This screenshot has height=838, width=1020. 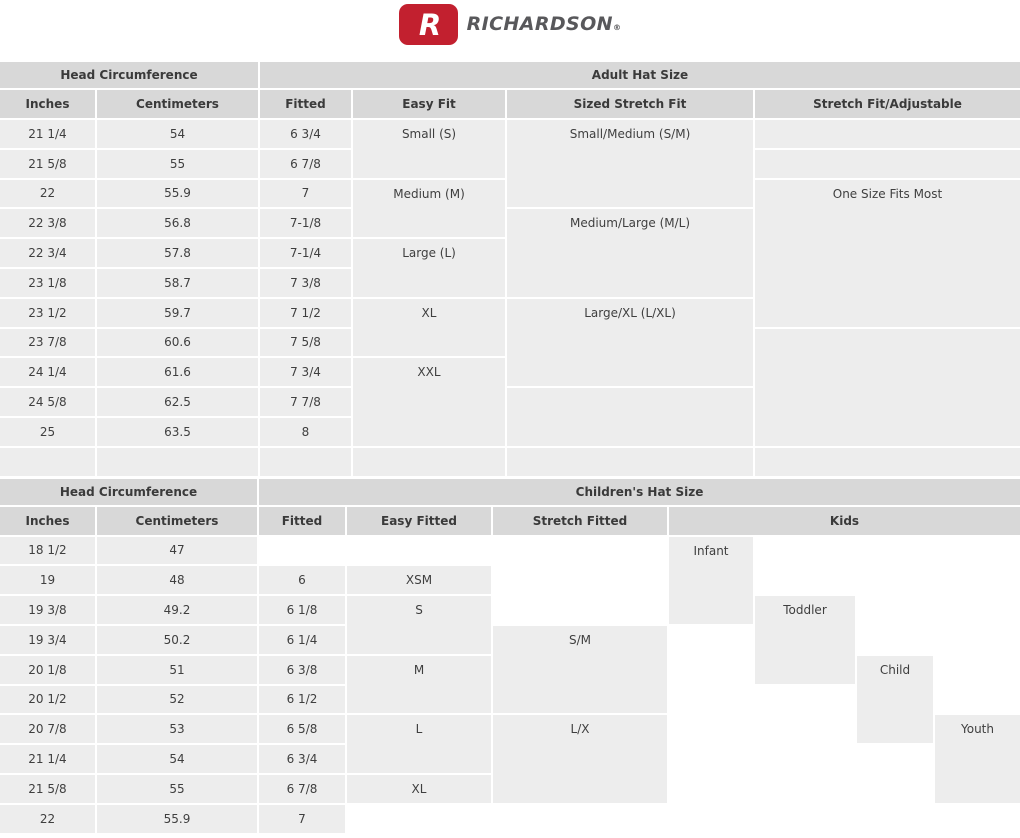 I want to click on centimeters-cell: 58.7, so click(x=177, y=282).